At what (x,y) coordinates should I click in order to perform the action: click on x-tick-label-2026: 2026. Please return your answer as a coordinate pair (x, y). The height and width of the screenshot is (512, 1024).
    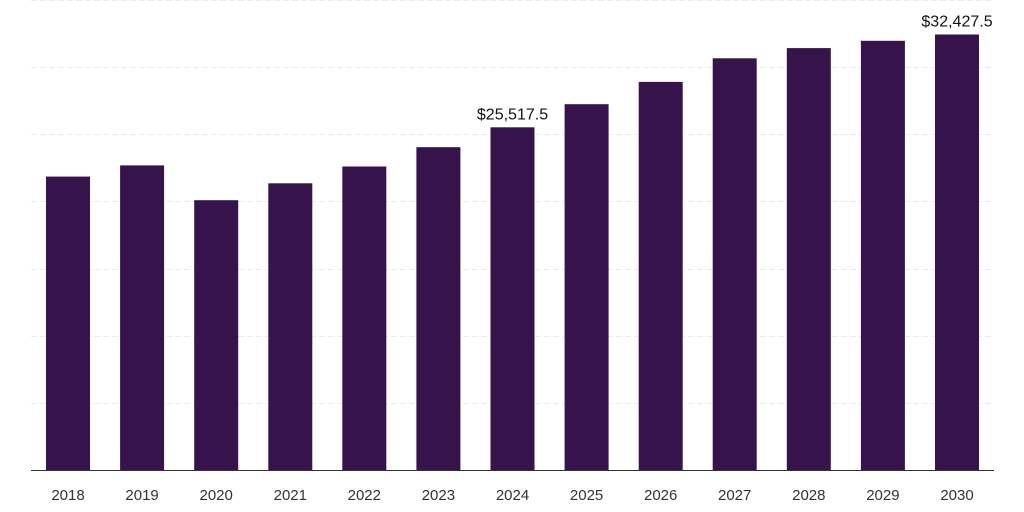
    Looking at the image, I should click on (660, 495).